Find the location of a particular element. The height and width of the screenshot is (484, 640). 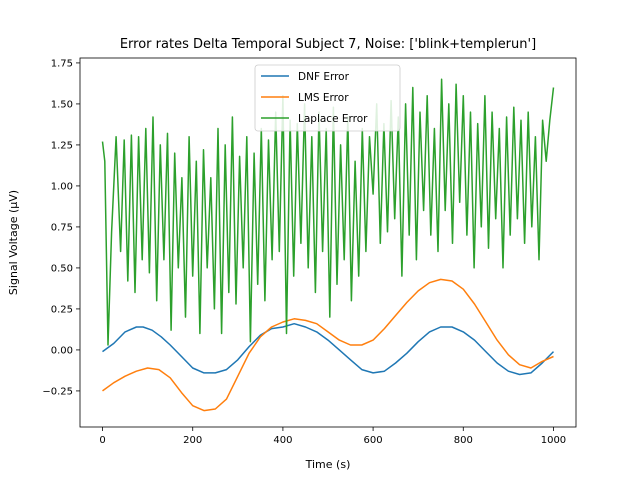

legend: DNF Error LMS Error Laplace Error is located at coordinates (327, 98).